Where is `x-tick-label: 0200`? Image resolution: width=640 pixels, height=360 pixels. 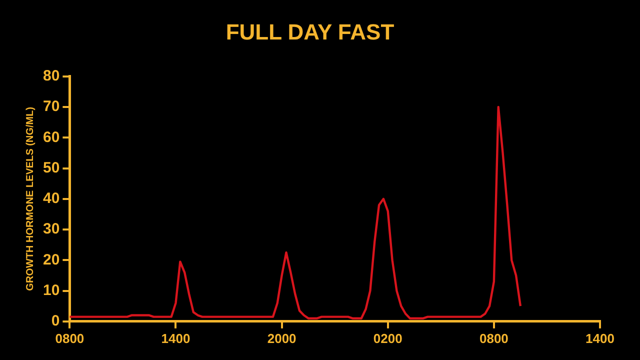 x-tick-label: 0200 is located at coordinates (387, 338).